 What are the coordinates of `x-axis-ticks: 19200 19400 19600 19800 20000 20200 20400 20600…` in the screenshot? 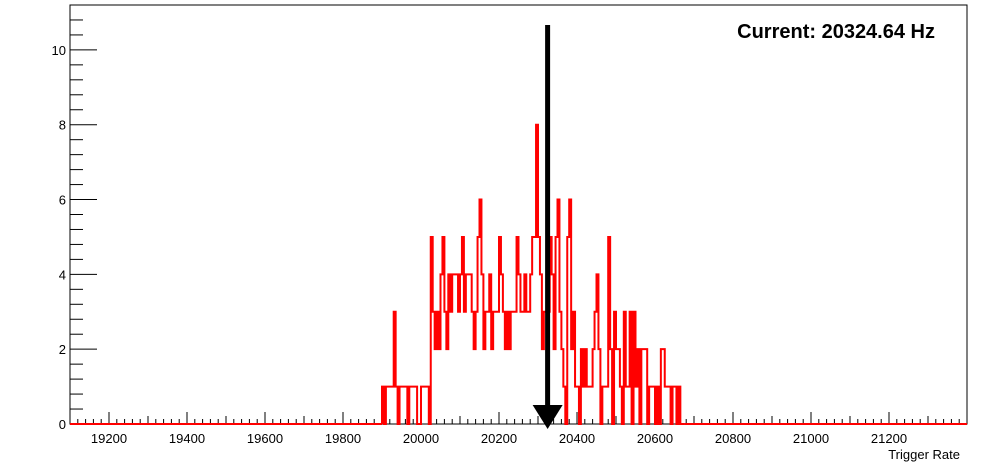 It's located at (518, 429).